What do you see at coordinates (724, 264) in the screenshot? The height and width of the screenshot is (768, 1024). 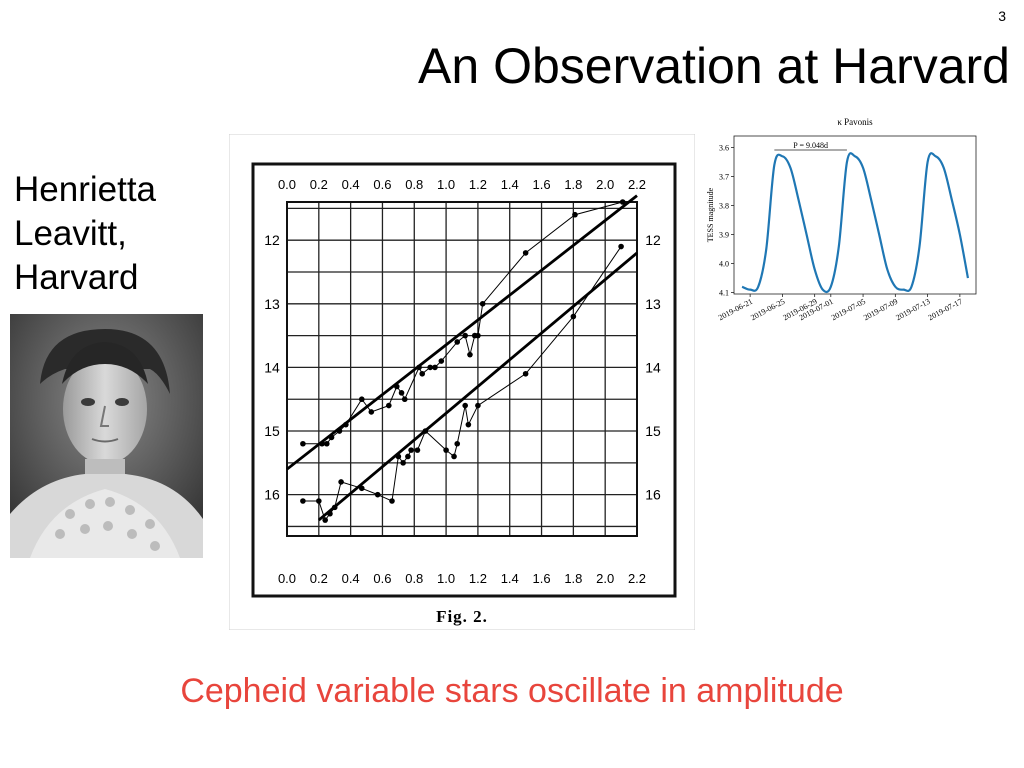 I see `y-tick-label: 4.0` at bounding box center [724, 264].